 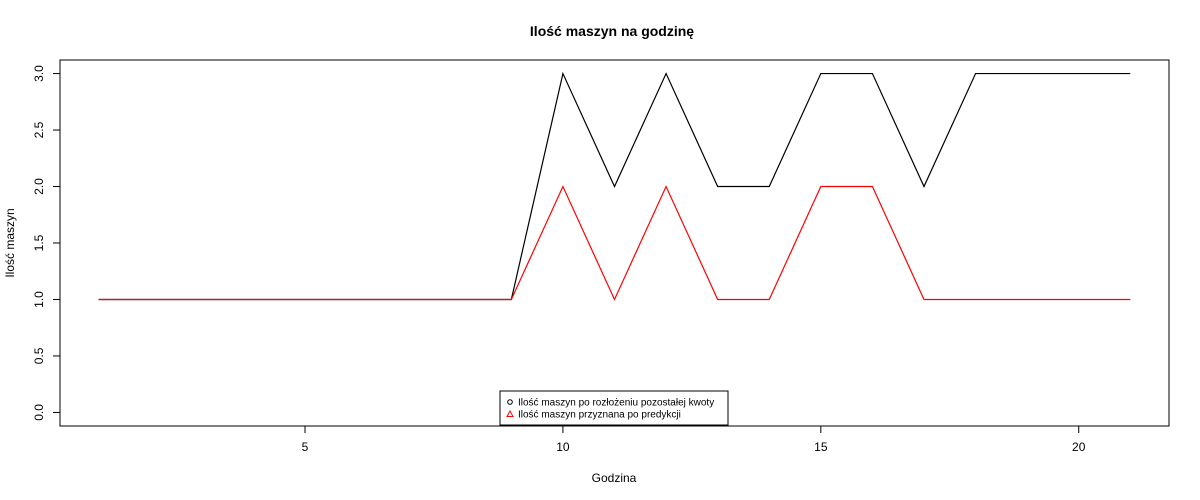 I want to click on x-tick-label-0: 5, so click(x=305, y=447).